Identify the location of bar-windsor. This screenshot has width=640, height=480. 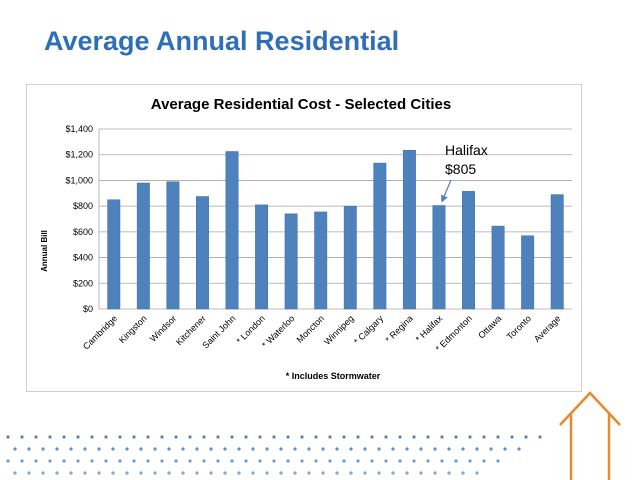
(173, 245).